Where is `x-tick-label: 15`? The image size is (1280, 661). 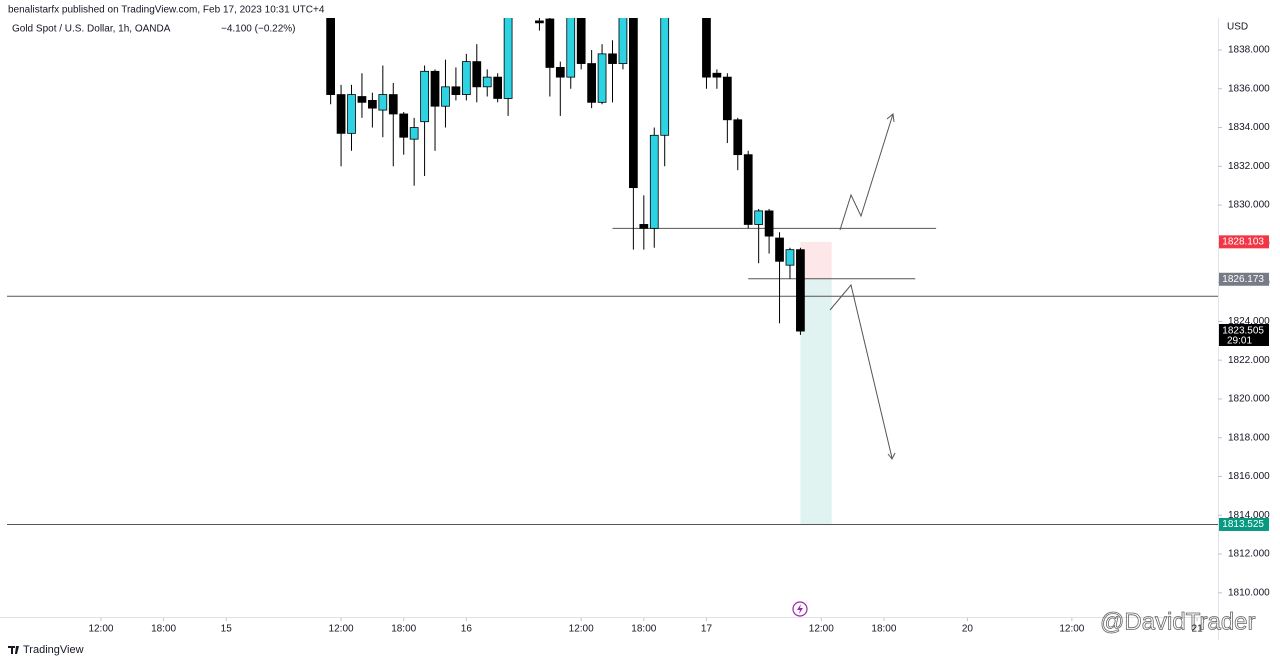
x-tick-label: 15 is located at coordinates (227, 629).